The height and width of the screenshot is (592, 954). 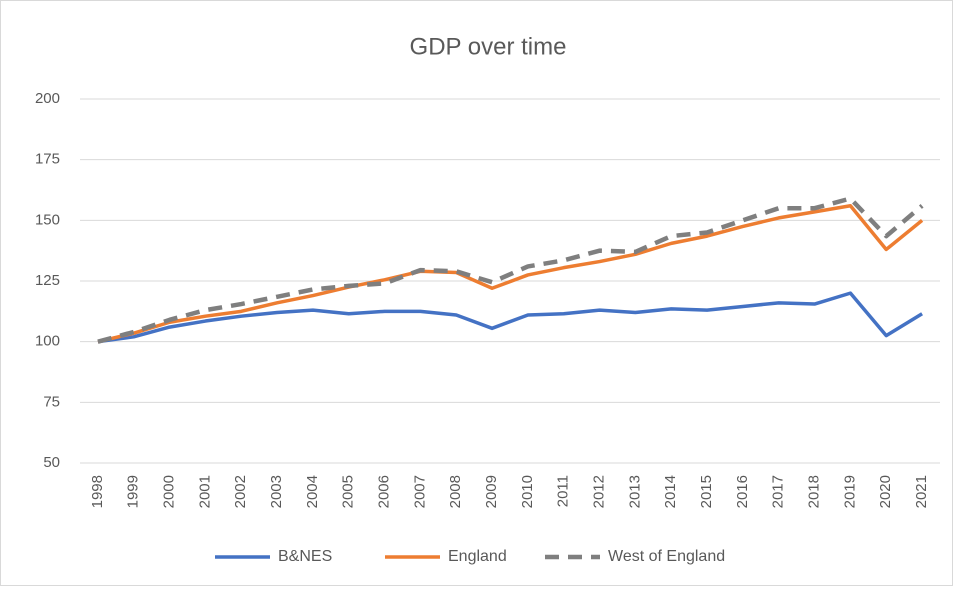 I want to click on x-tick-label: 2002, so click(x=240, y=491).